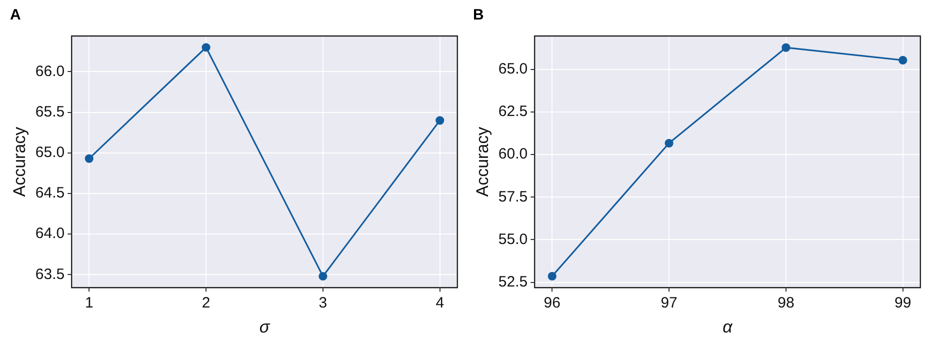 The width and height of the screenshot is (927, 342). What do you see at coordinates (323, 303) in the screenshot?
I see `x-tick-label: 3` at bounding box center [323, 303].